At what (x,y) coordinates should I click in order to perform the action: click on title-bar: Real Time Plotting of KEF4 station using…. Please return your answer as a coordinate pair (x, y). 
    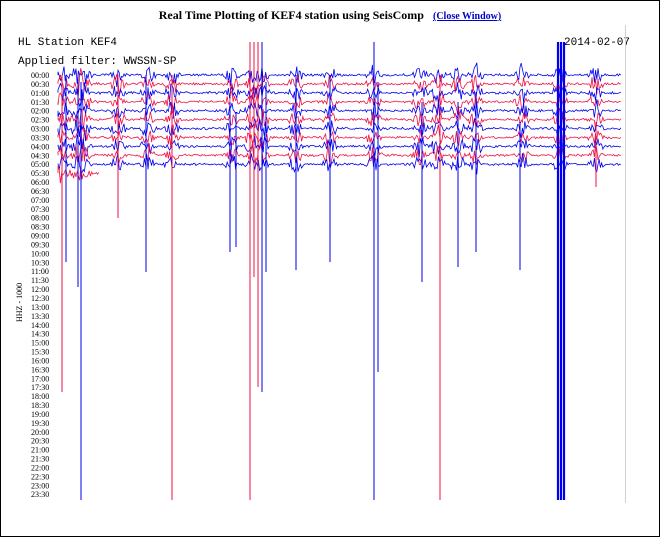
    Looking at the image, I should click on (330, 15).